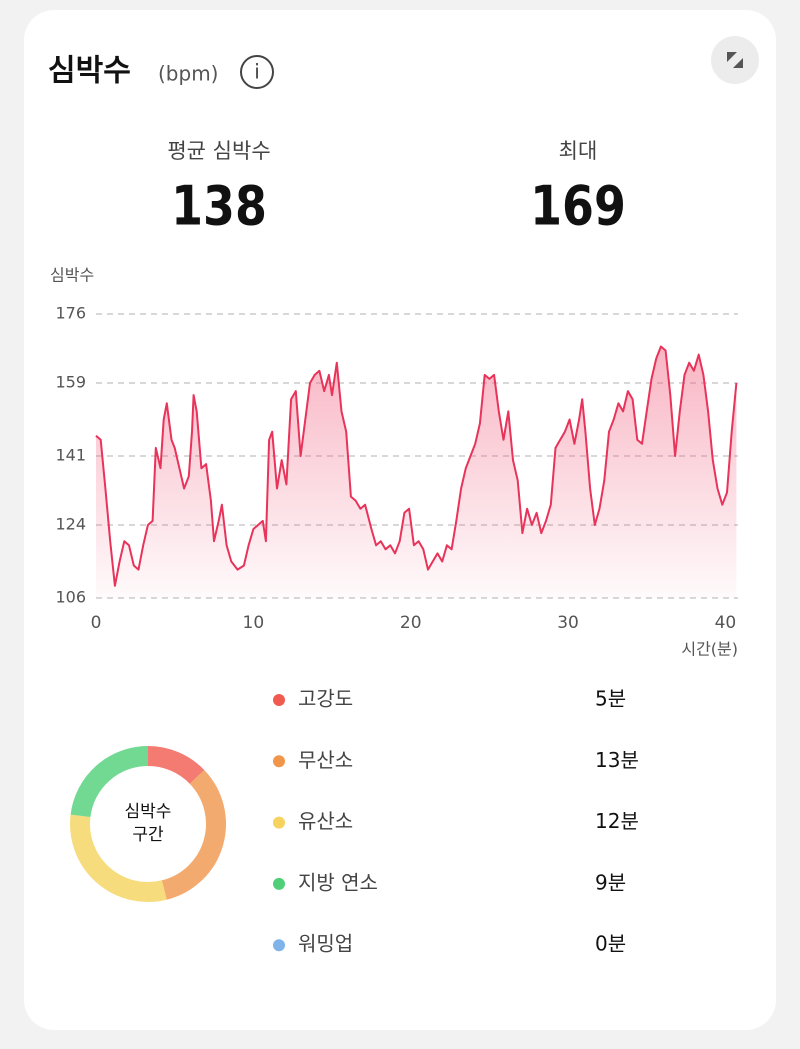 This screenshot has height=1049, width=800. I want to click on x-tick-label: 30, so click(568, 623).